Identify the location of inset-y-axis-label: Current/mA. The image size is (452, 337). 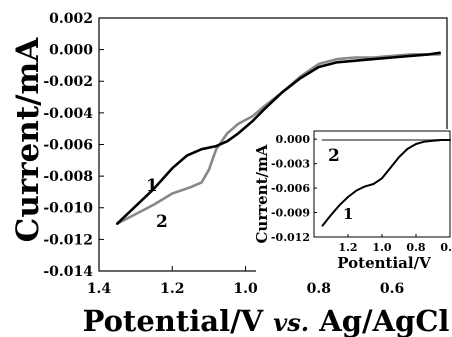
(262, 193).